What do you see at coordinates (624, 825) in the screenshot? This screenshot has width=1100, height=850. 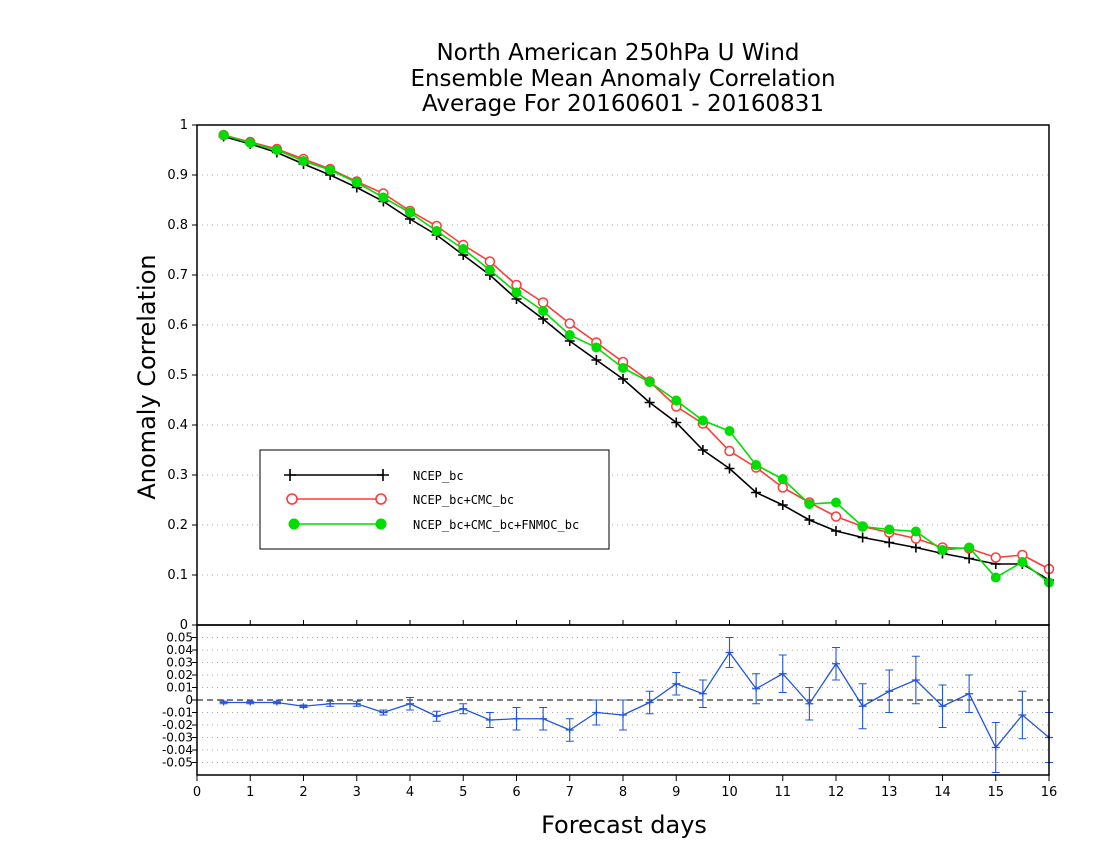 I see `x-axis-title: Forecast days` at bounding box center [624, 825].